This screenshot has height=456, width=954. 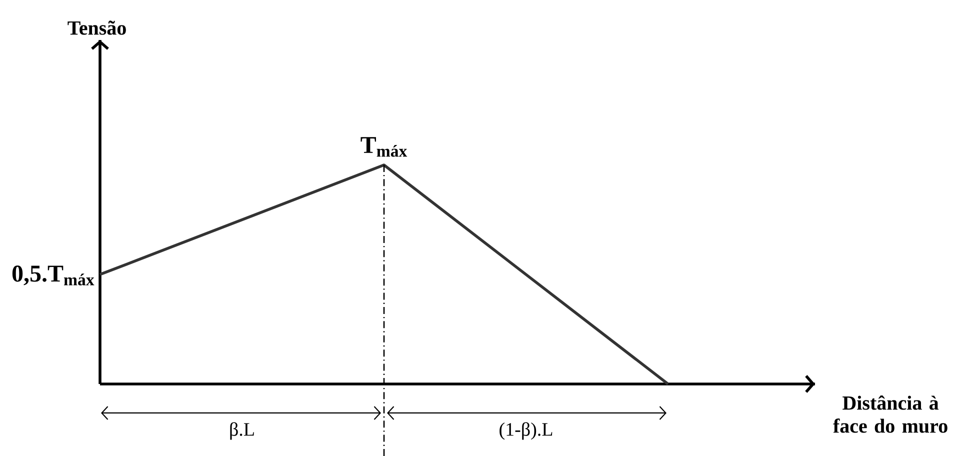 I want to click on text: Tensão, so click(x=97, y=27).